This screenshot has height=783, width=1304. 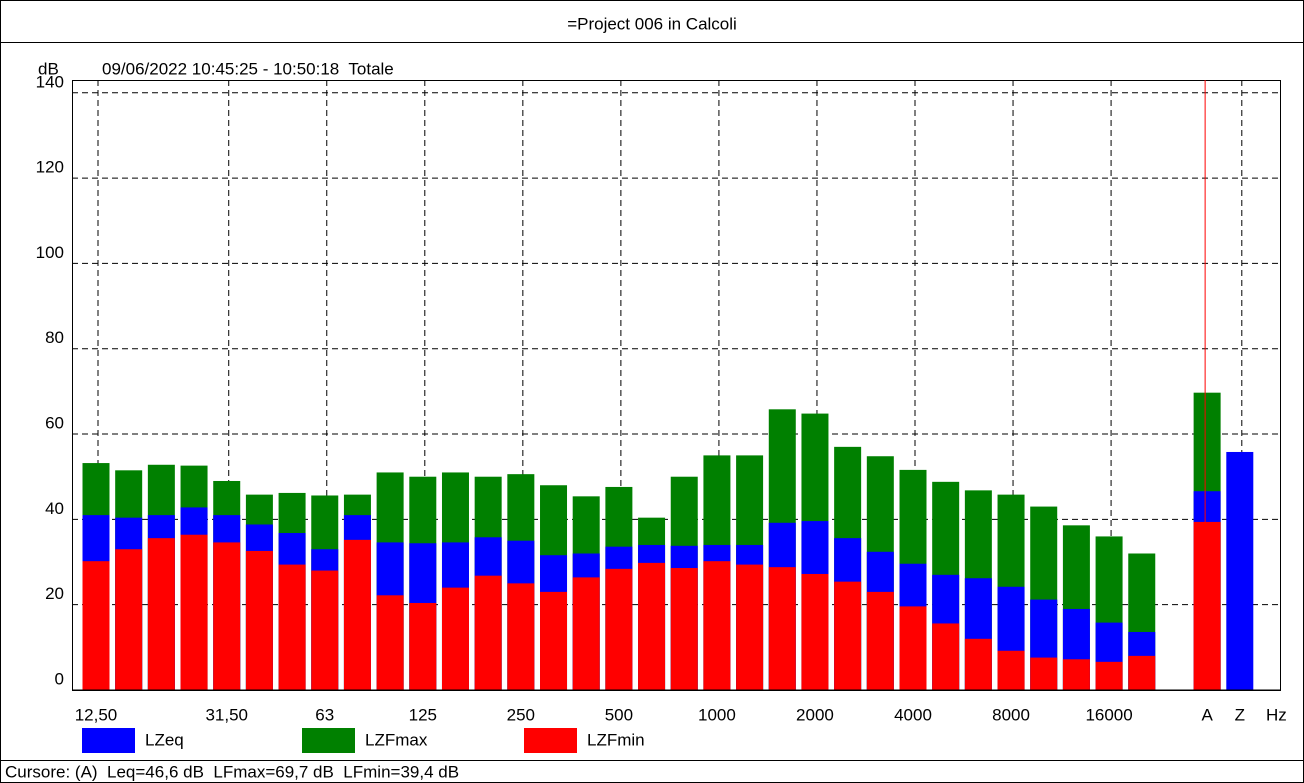 I want to click on y-tick-label: 120, so click(x=50, y=167).